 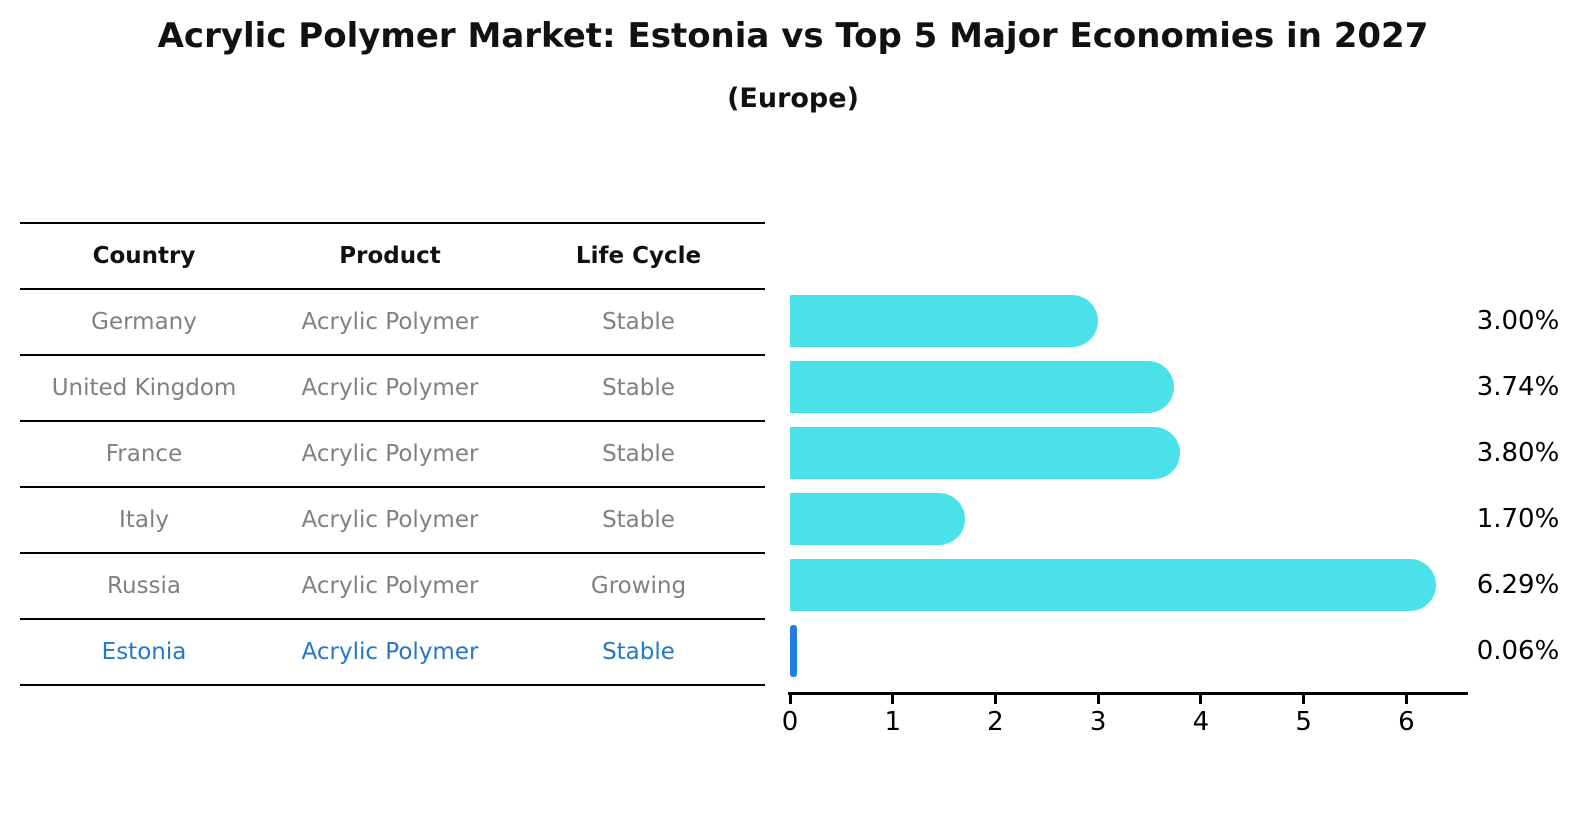 I want to click on x-tick-label: 1, so click(x=892, y=722).